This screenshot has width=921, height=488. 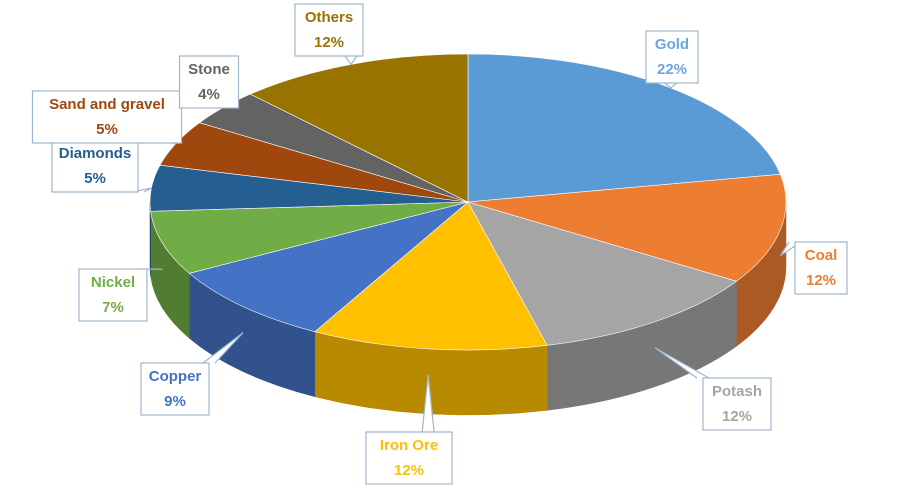 What do you see at coordinates (821, 255) in the screenshot?
I see `label-category: Coal` at bounding box center [821, 255].